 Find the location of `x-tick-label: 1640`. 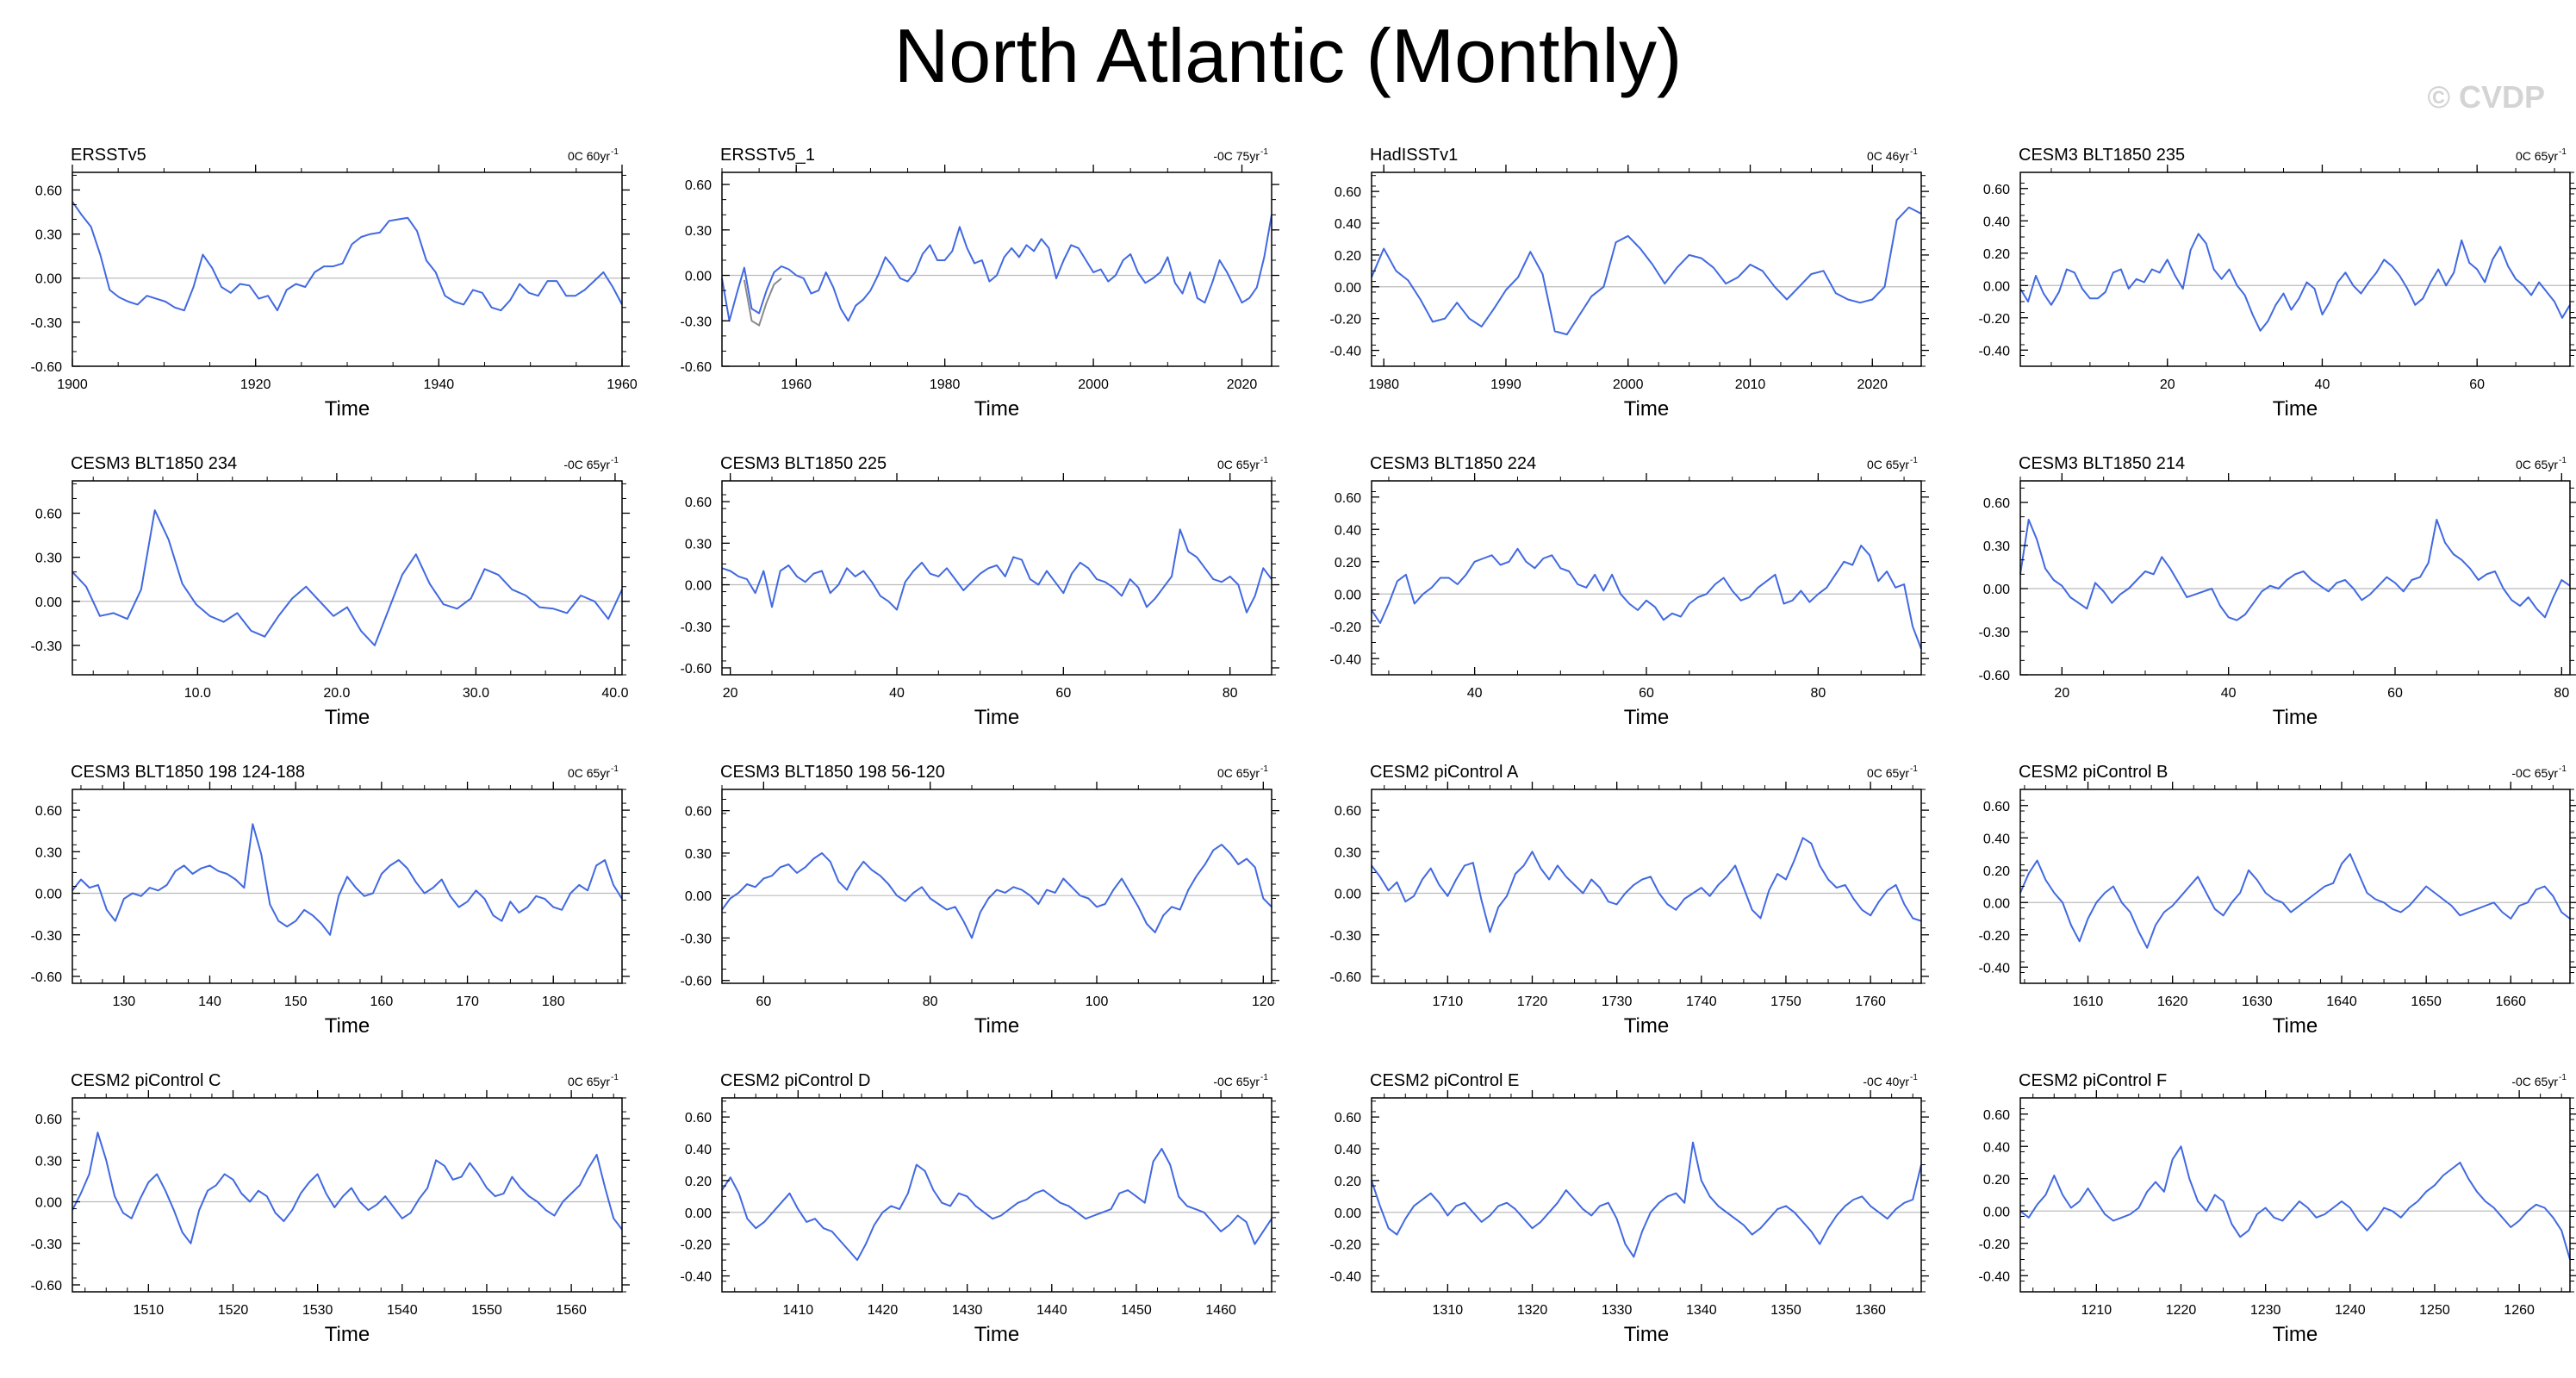

x-tick-label: 1640 is located at coordinates (2341, 1002).